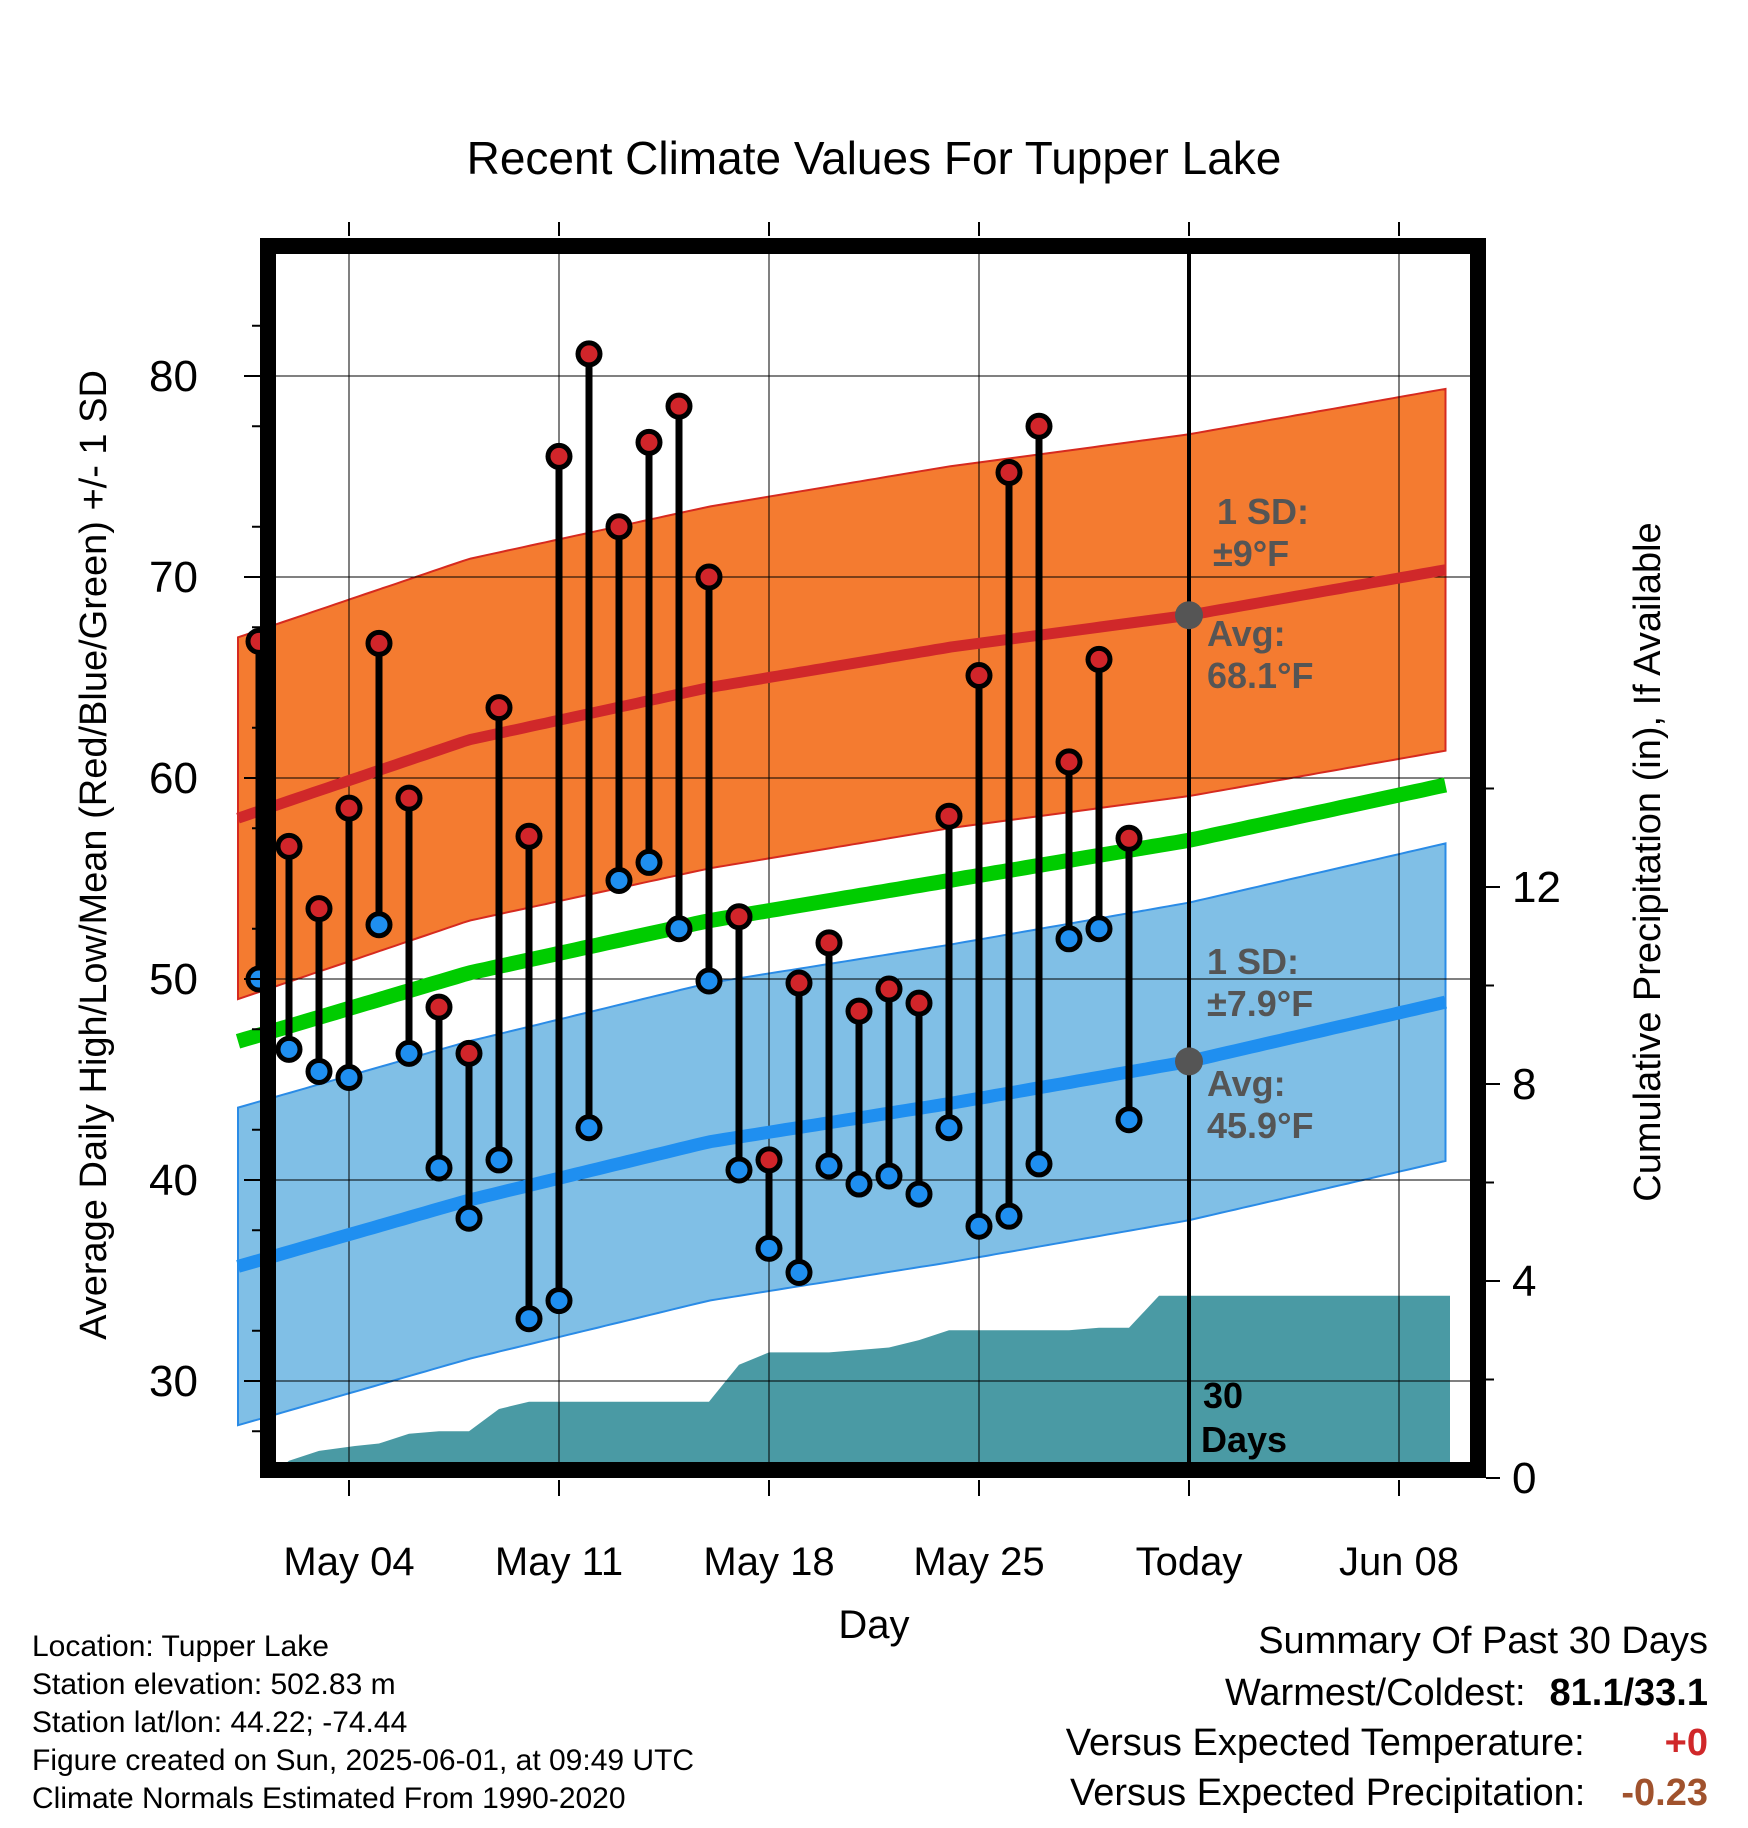  Describe the element at coordinates (841, 913) in the screenshot. I see `normal-mean-line` at that location.